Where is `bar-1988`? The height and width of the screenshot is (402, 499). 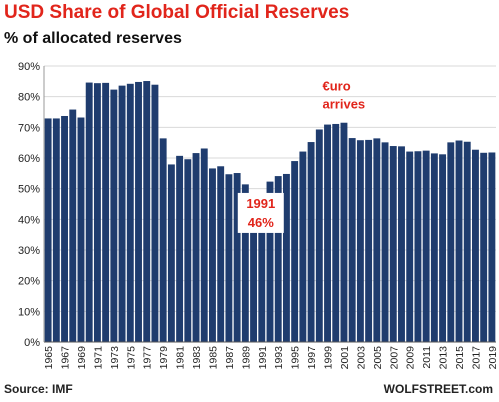
bar-1988 is located at coordinates (237, 257).